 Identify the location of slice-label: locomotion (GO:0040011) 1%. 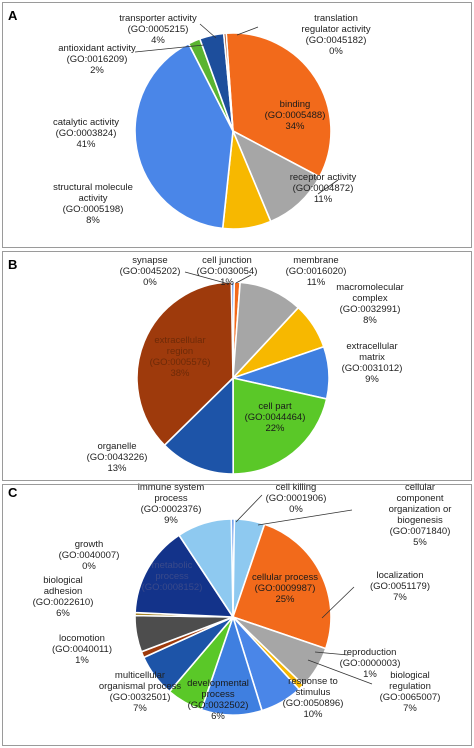
(82, 649).